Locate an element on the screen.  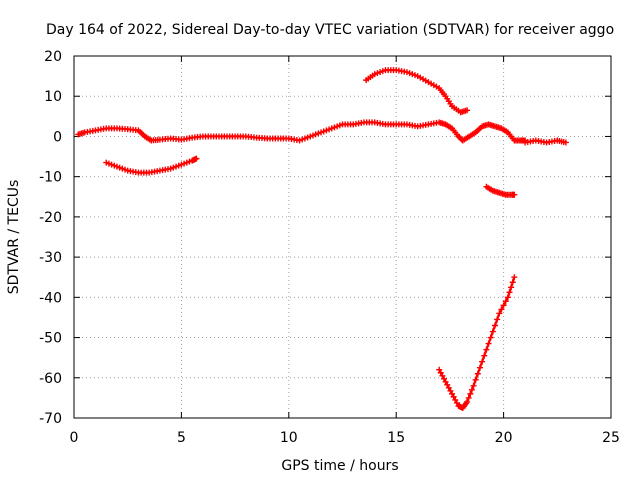
x-tick-label: 5 is located at coordinates (181, 438).